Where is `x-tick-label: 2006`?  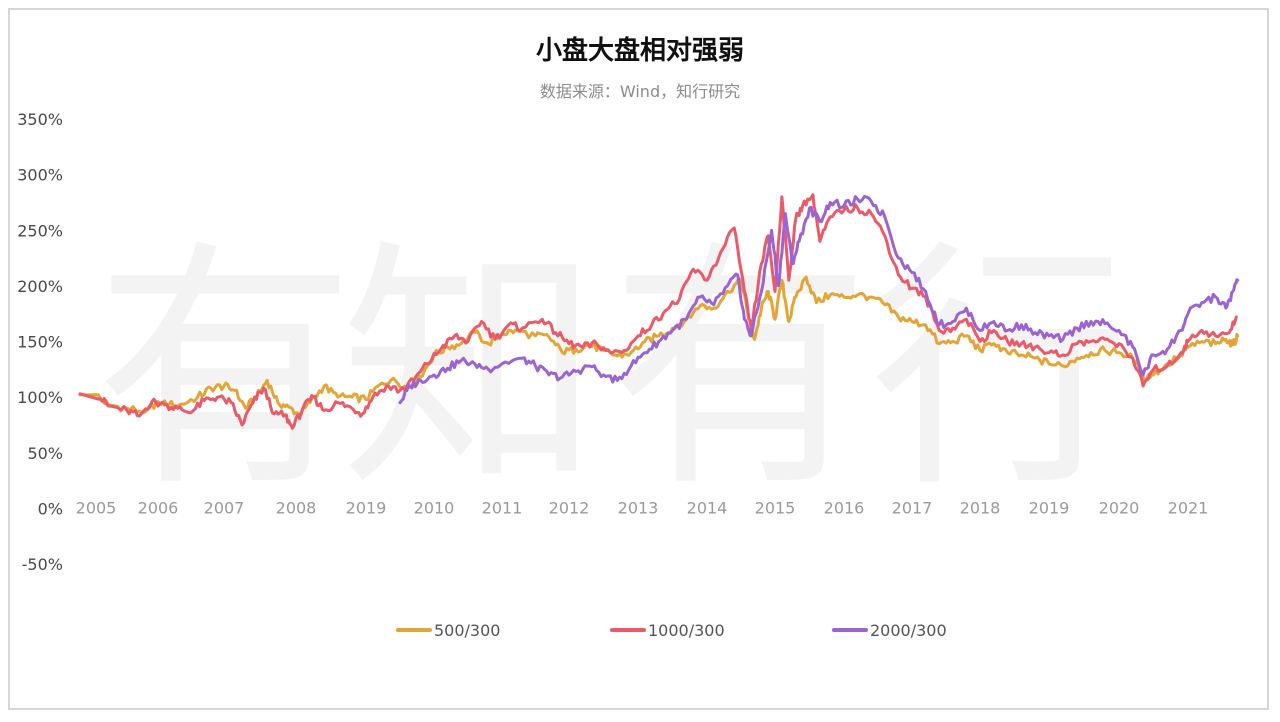 x-tick-label: 2006 is located at coordinates (158, 507).